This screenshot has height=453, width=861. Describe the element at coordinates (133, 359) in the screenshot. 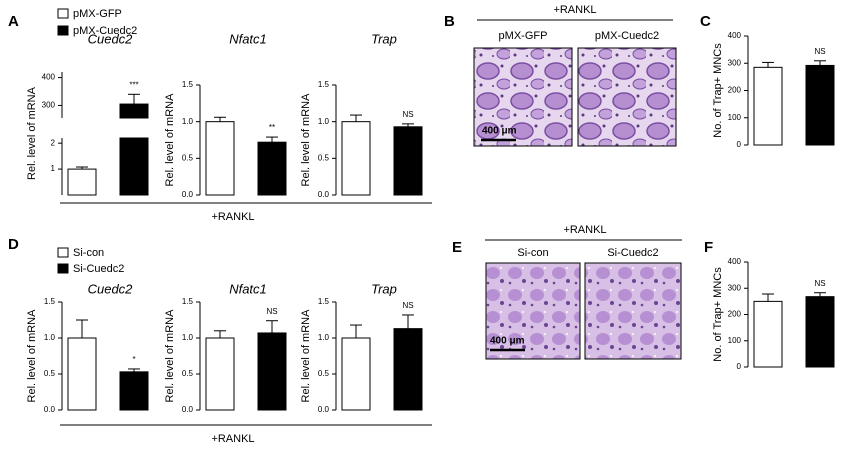

I see `significance-label: *` at that location.